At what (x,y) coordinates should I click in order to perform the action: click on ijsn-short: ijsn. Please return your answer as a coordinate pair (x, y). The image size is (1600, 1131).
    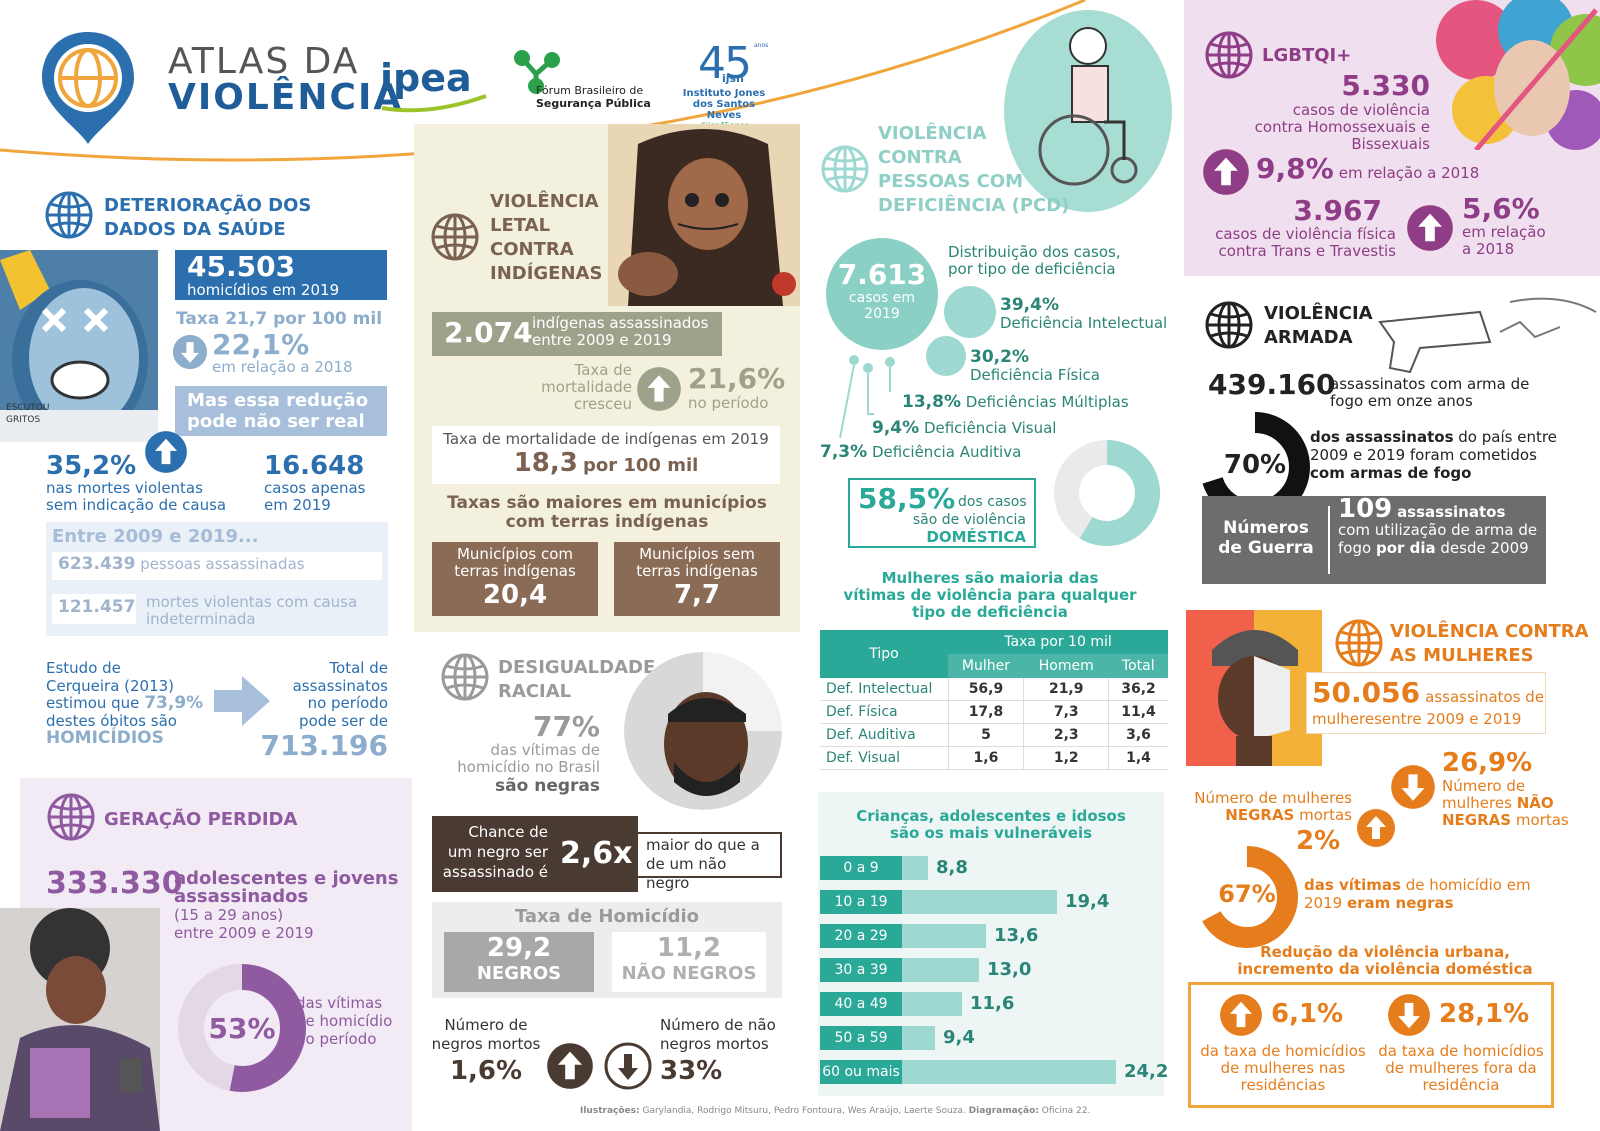
    Looking at the image, I should click on (733, 78).